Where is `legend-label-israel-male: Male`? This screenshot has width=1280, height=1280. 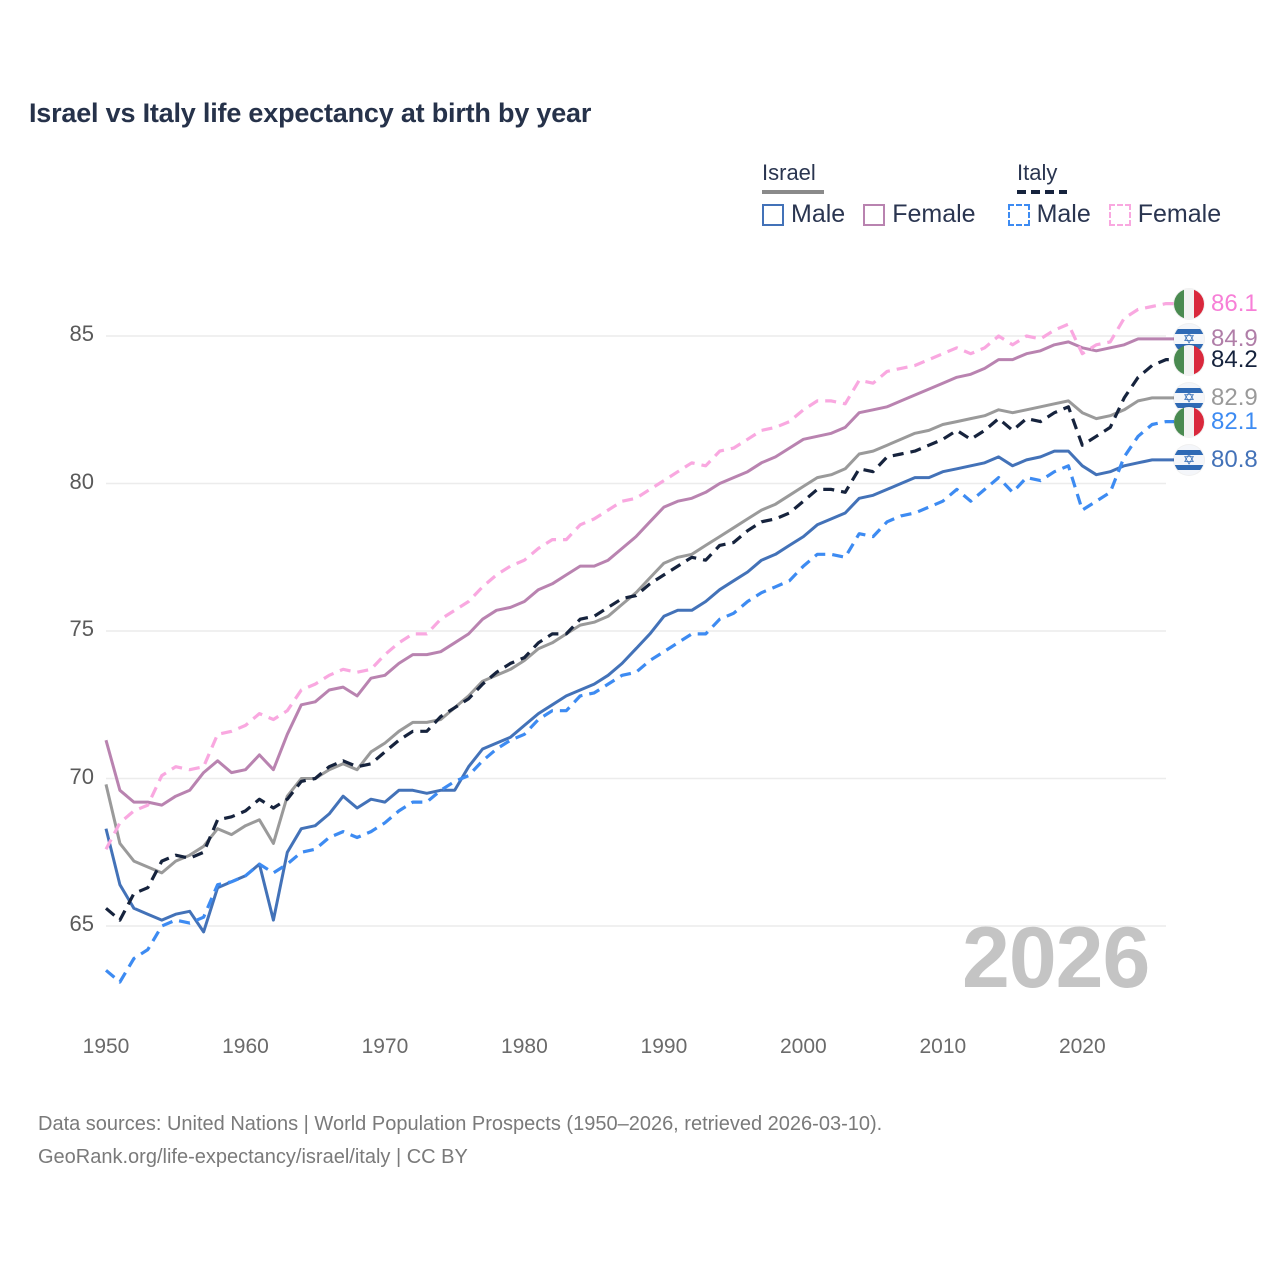
legend-label-israel-male: Male is located at coordinates (818, 214).